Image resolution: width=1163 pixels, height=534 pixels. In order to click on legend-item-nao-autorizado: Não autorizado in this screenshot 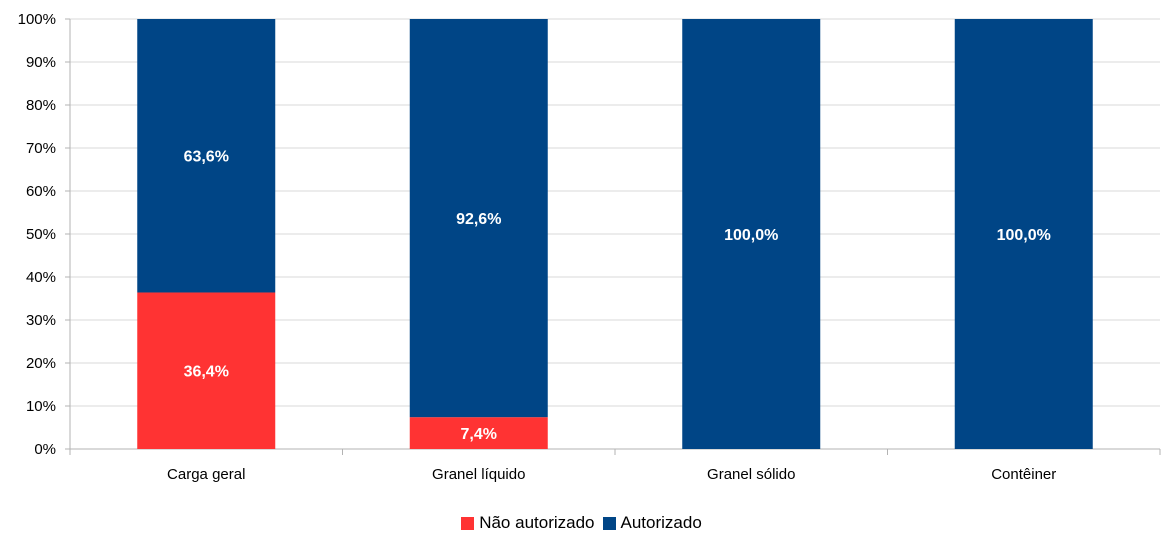, I will do `click(528, 523)`.